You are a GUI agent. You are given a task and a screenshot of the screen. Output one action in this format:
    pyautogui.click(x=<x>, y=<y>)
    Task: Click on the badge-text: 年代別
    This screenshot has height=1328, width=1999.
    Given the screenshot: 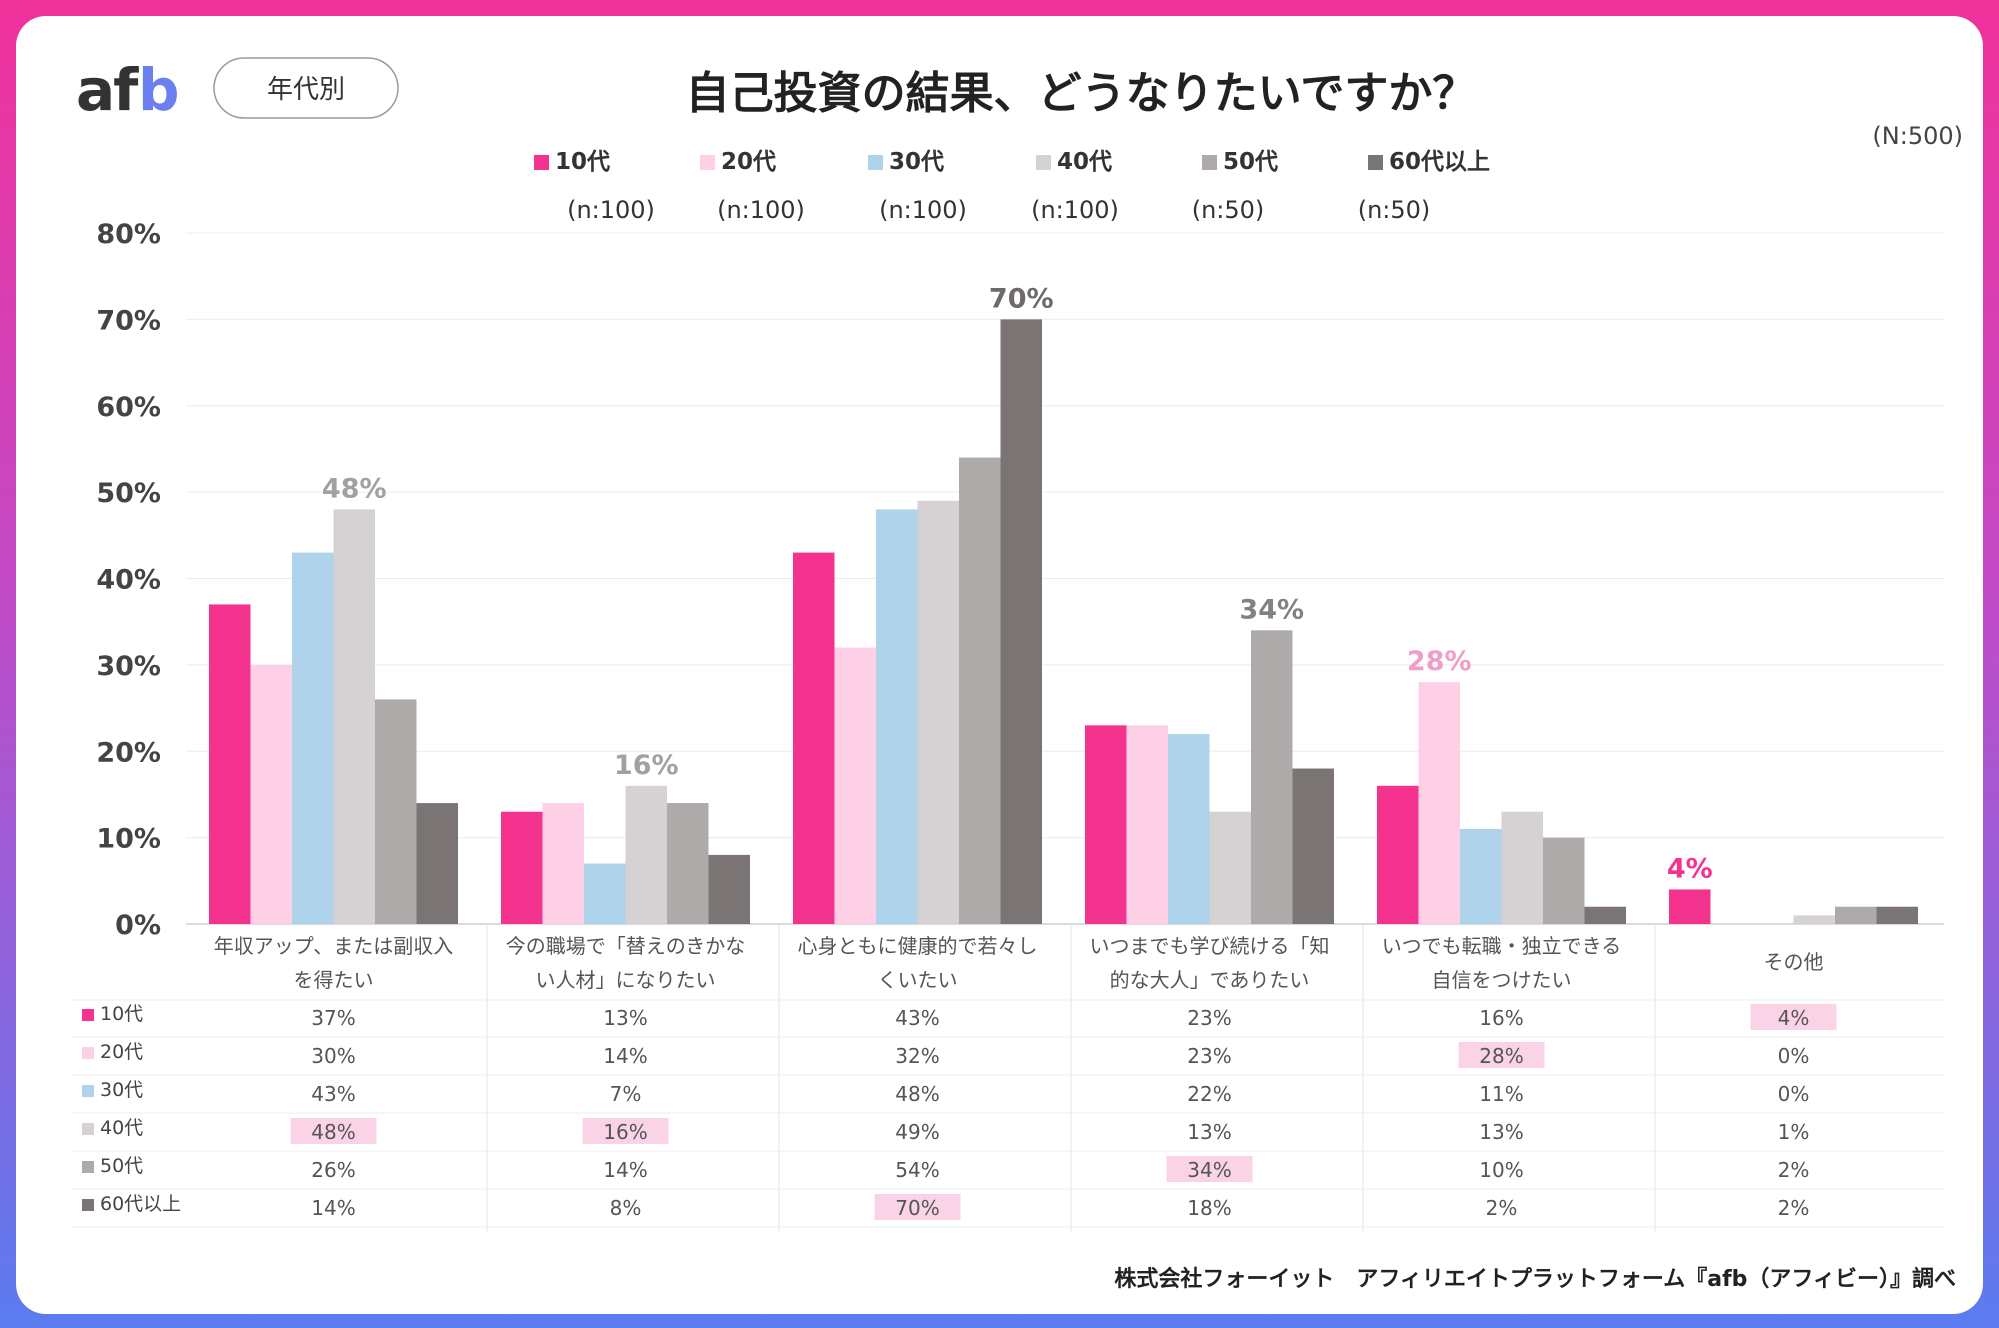 What is the action you would take?
    pyautogui.click(x=306, y=90)
    